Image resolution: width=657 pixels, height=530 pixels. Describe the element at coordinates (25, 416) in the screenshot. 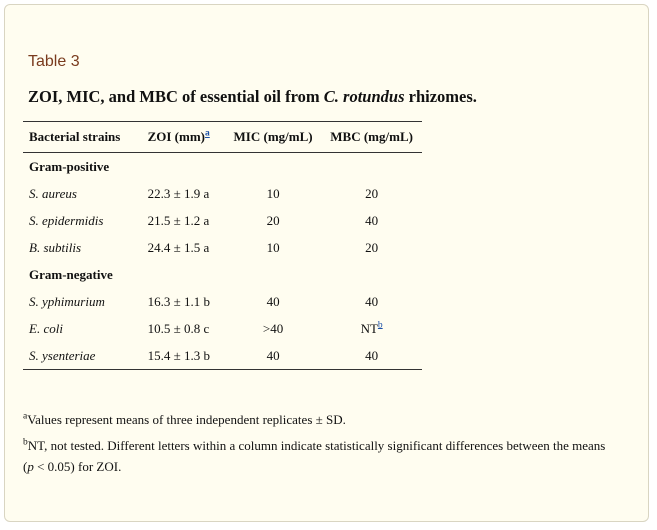

I see `footnote-a-mark: a` at that location.